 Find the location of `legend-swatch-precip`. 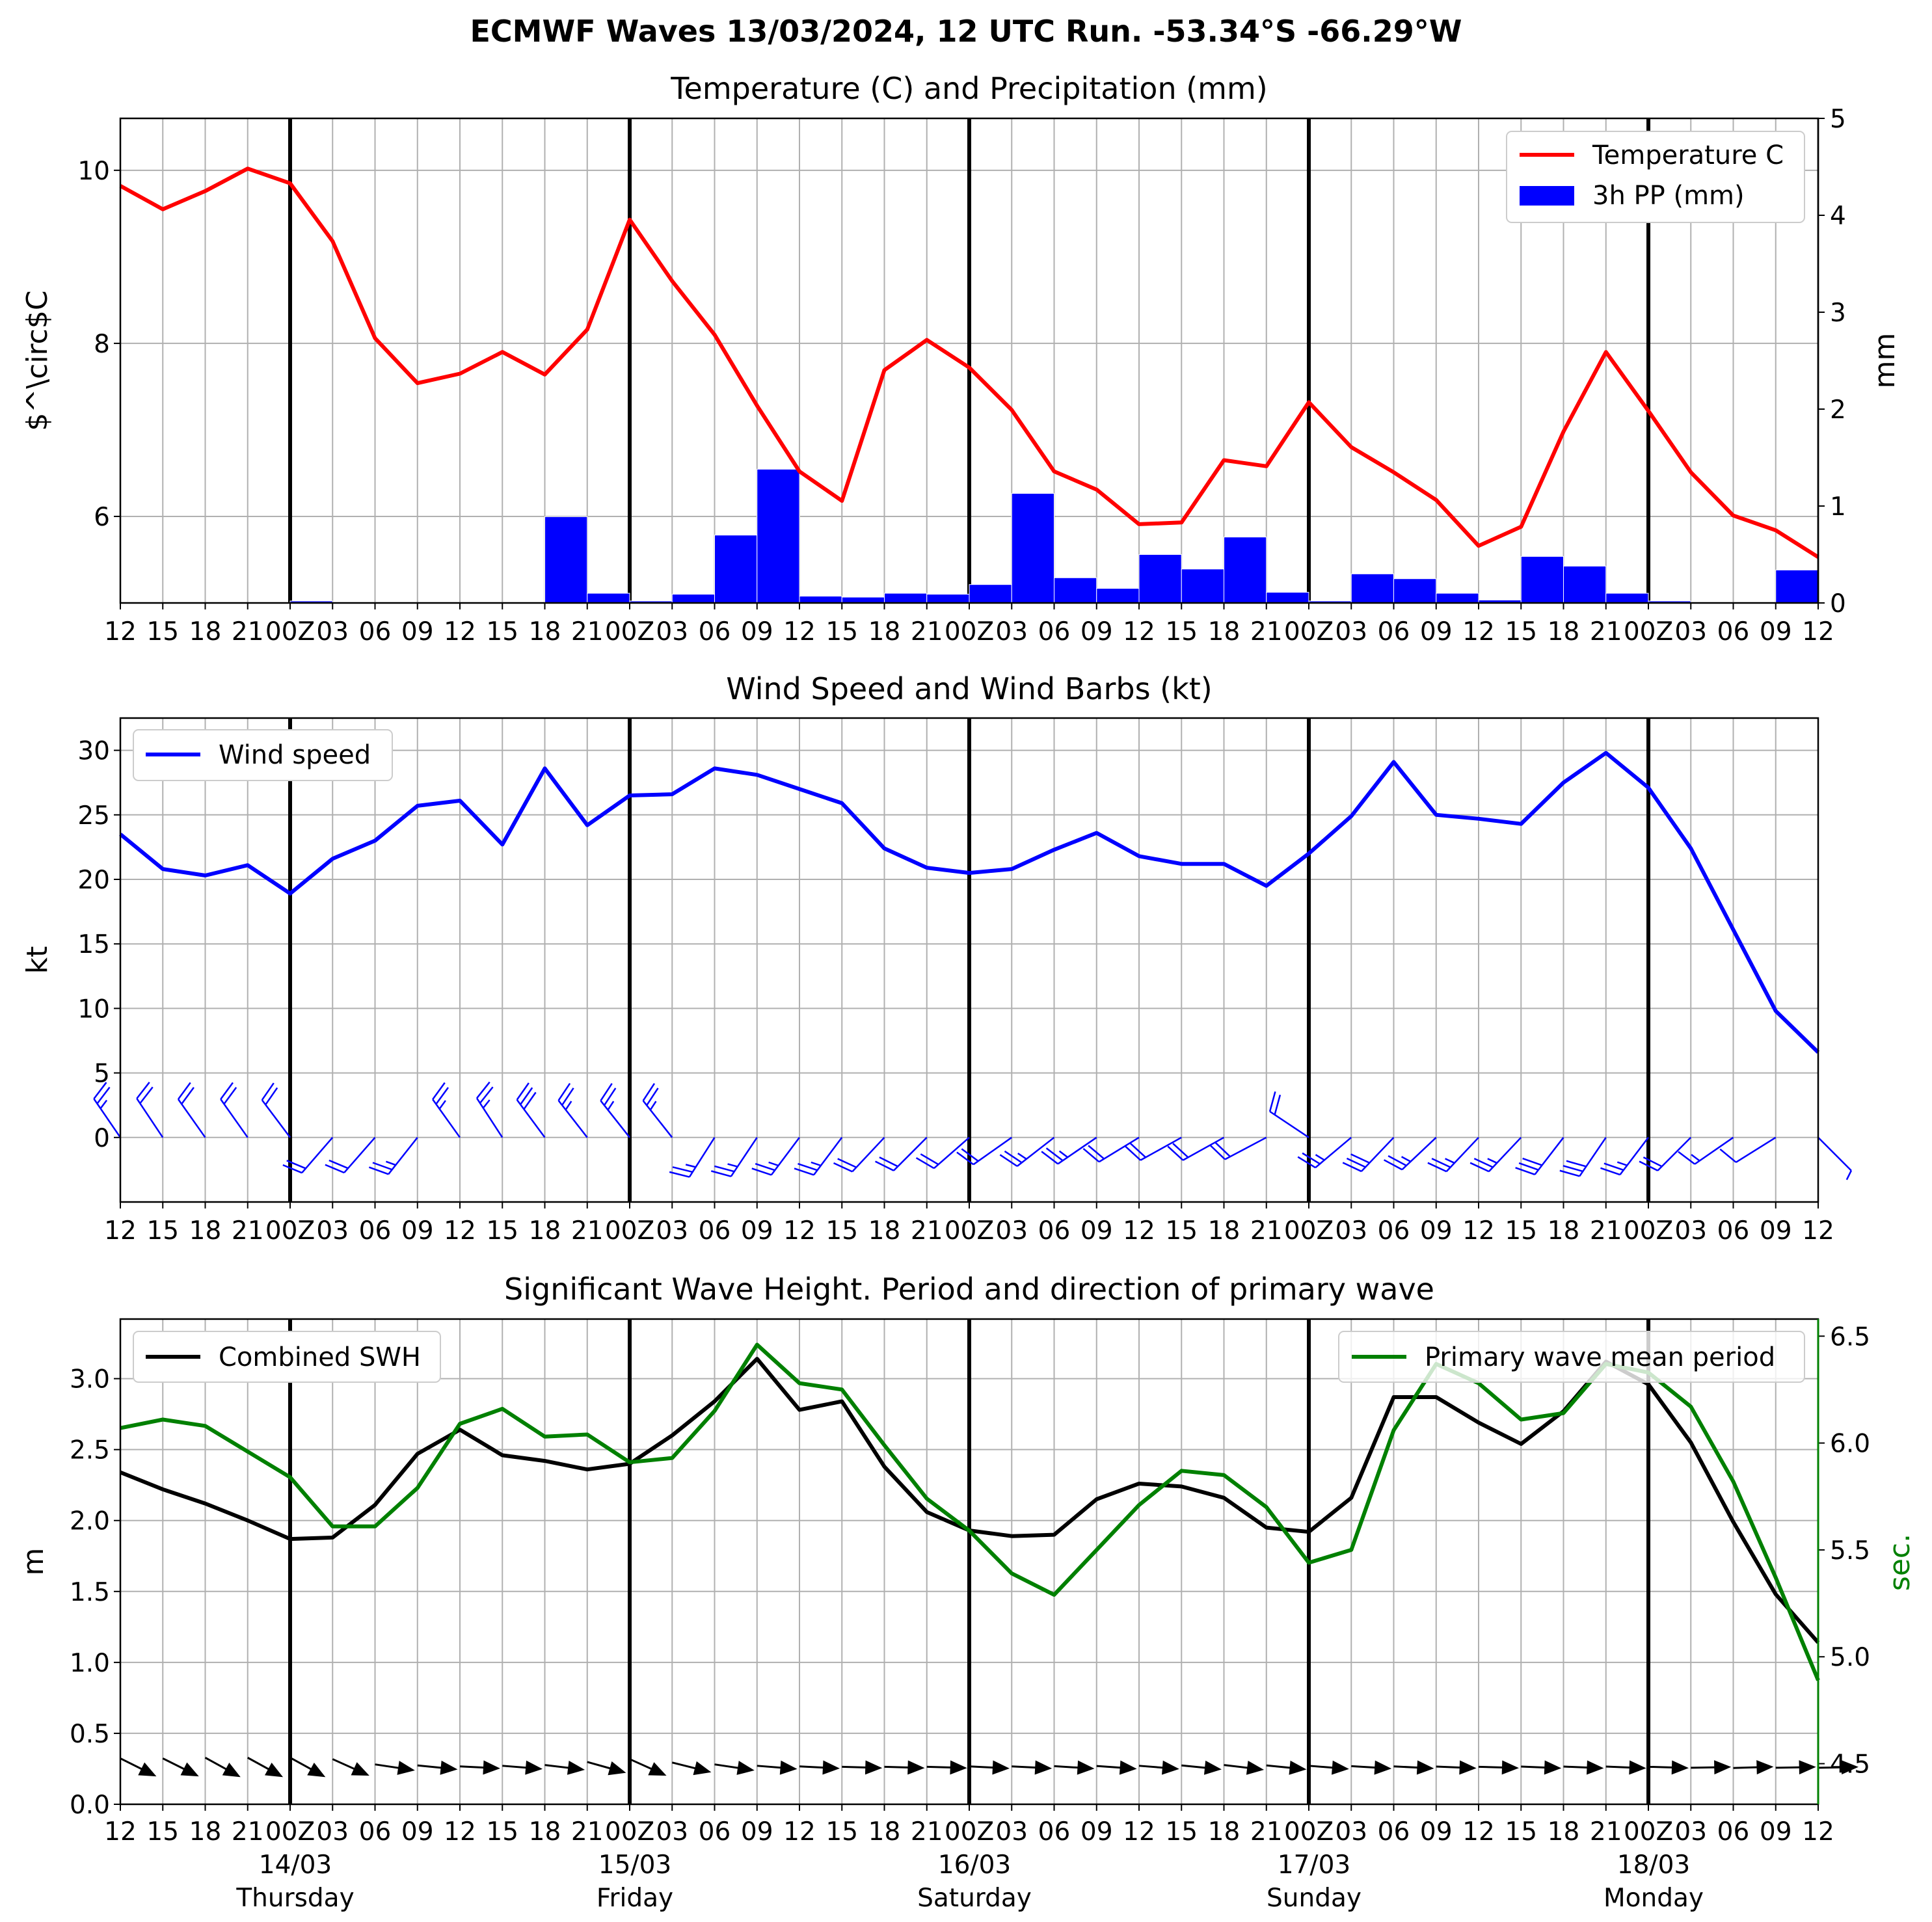

legend-swatch-precip is located at coordinates (1547, 196).